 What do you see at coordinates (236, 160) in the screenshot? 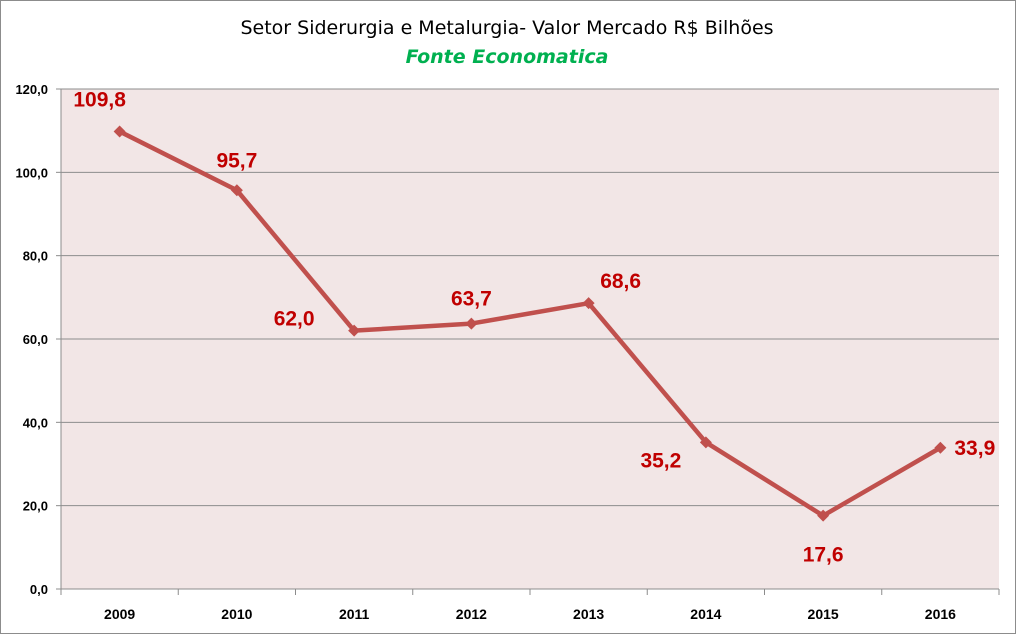
I see `data-label-2010: 95,7` at bounding box center [236, 160].